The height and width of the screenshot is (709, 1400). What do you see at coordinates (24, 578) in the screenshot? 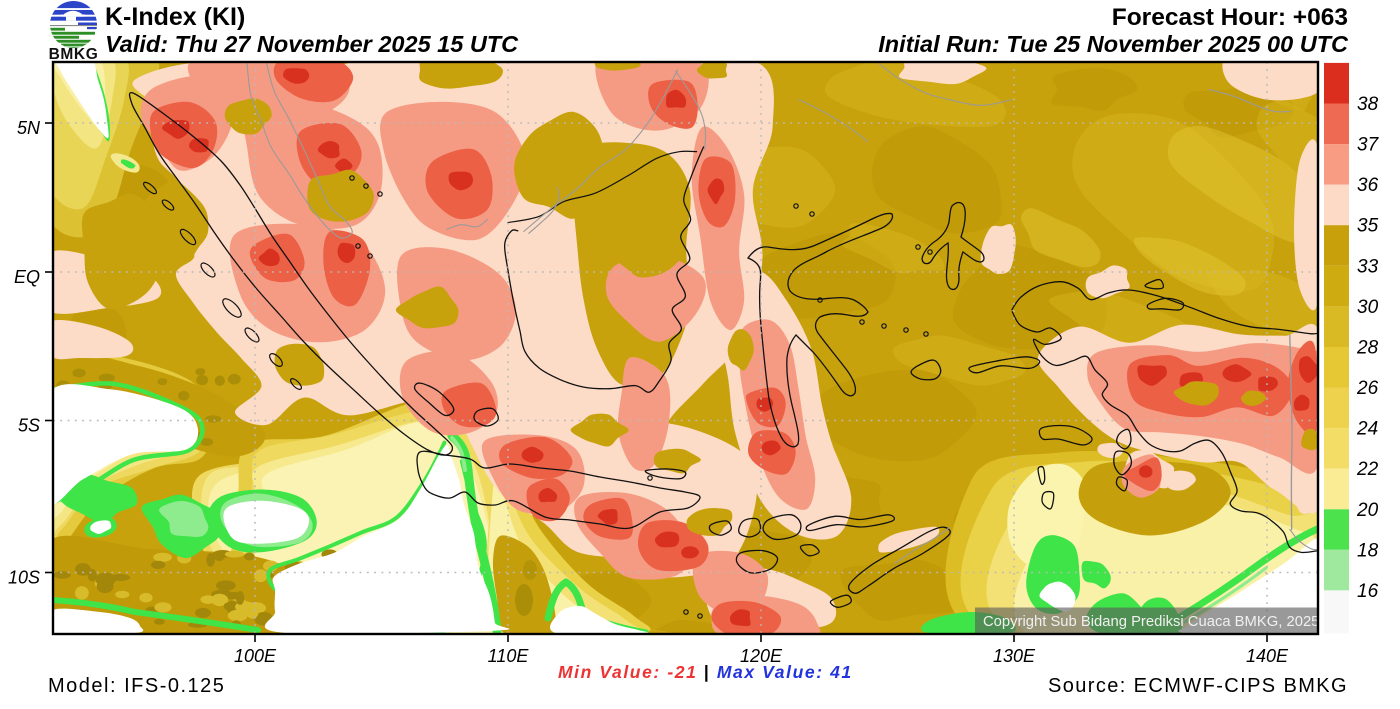
I see `svg-text: 10S` at bounding box center [24, 578].